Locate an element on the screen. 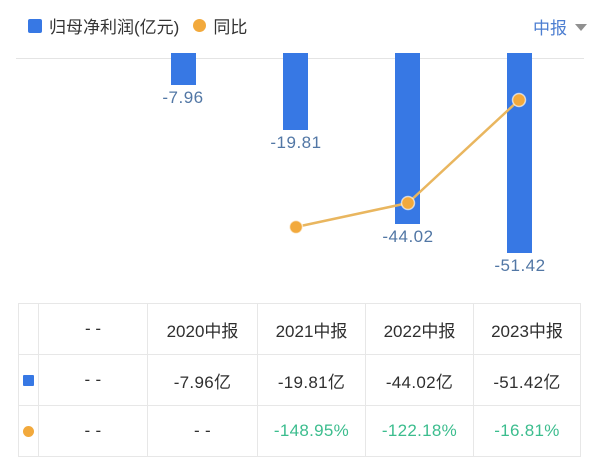 This screenshot has width=600, height=460. table-row-yoy-icon-cell is located at coordinates (29, 431).